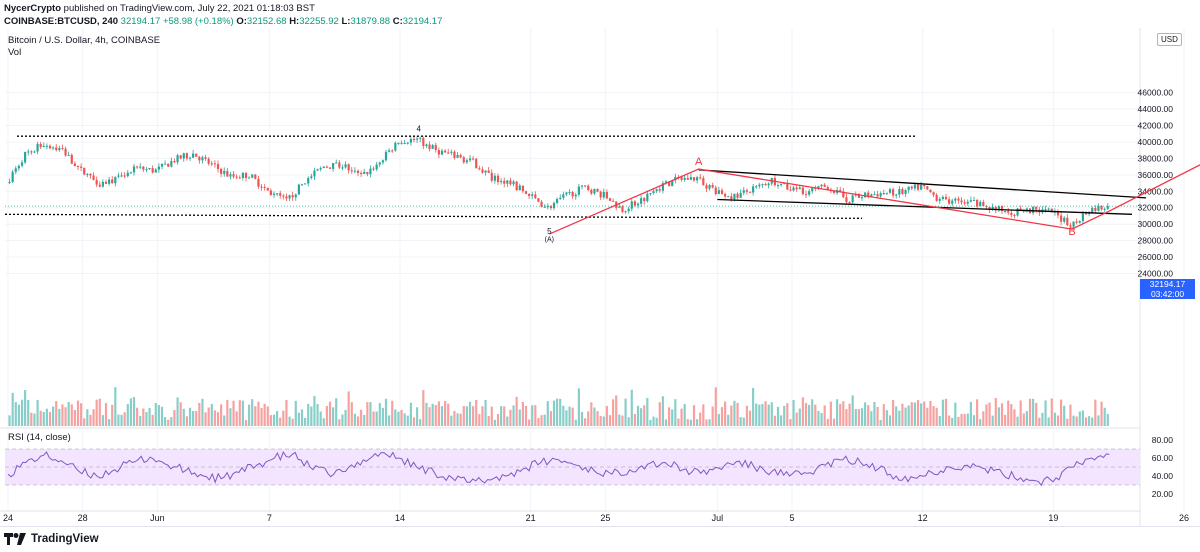  What do you see at coordinates (1167, 284) in the screenshot?
I see `price-tag-value: 32194.17` at bounding box center [1167, 284].